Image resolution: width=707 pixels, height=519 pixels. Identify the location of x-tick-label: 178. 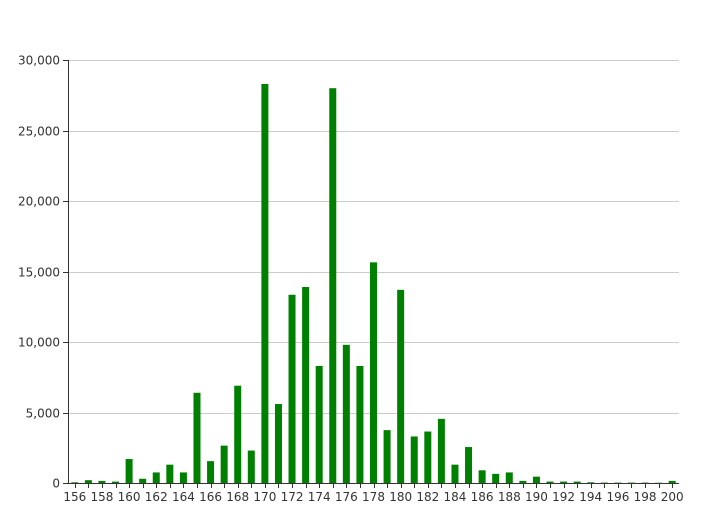
(373, 497).